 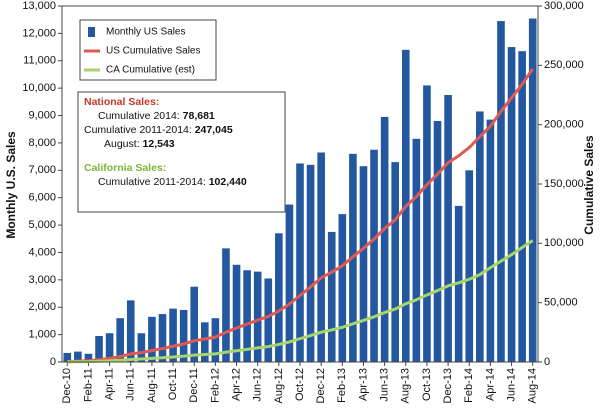 What do you see at coordinates (11, 185) in the screenshot?
I see `y-axis-label: Monthly U.S. Sales` at bounding box center [11, 185].